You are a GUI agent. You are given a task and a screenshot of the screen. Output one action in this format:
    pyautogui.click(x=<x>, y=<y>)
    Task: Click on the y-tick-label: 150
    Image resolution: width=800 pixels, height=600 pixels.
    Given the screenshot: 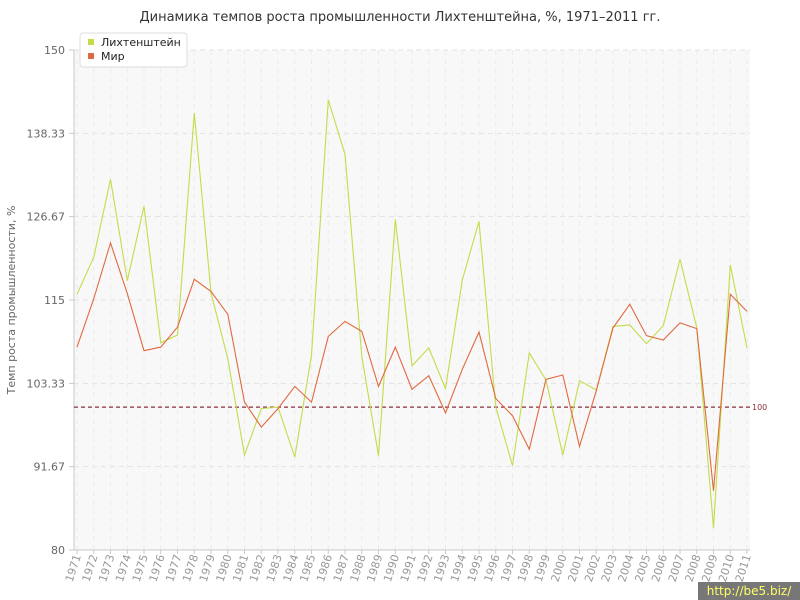 What is the action you would take?
    pyautogui.click(x=54, y=50)
    